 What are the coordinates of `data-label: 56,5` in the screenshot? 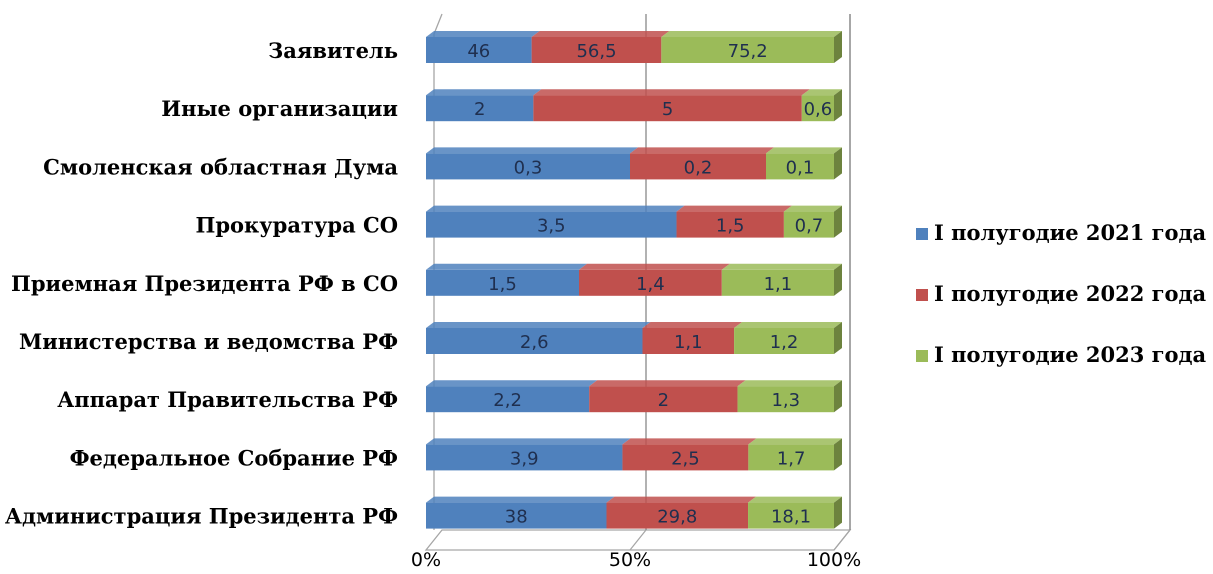 It's located at (596, 51).